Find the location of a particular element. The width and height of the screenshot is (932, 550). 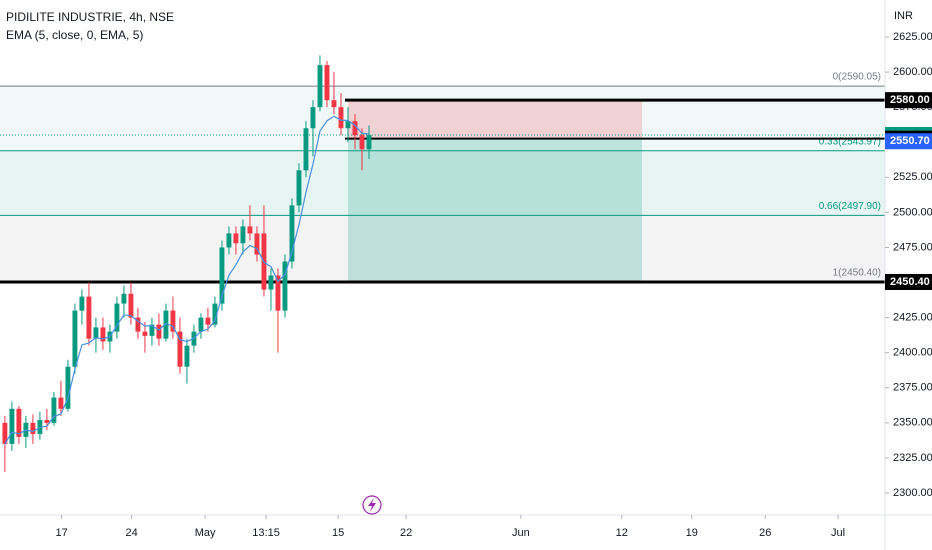

currency: INR is located at coordinates (903, 16).